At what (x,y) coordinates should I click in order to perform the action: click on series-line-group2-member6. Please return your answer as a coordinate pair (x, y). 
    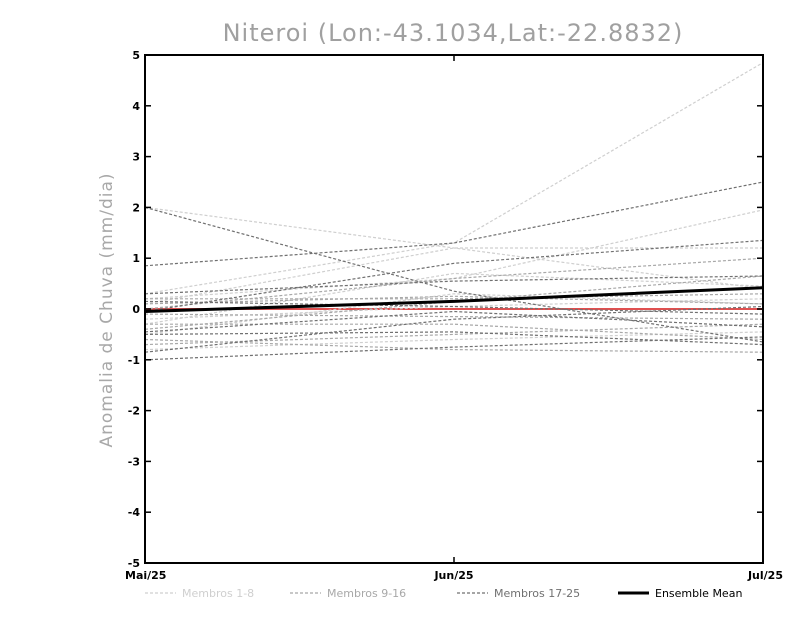
    Looking at the image, I should click on (454, 345).